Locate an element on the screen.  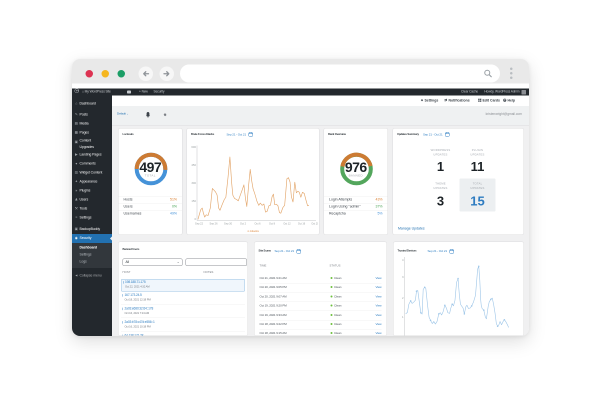
svg-text: 3 is located at coordinates (403, 277).